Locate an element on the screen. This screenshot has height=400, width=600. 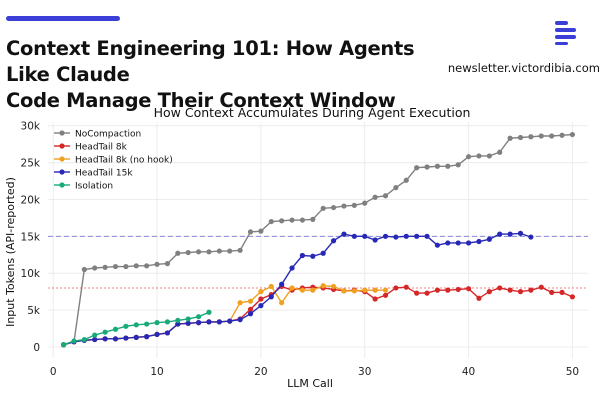
series-line-headtail-8k-no-hook is located at coordinates (224, 315).